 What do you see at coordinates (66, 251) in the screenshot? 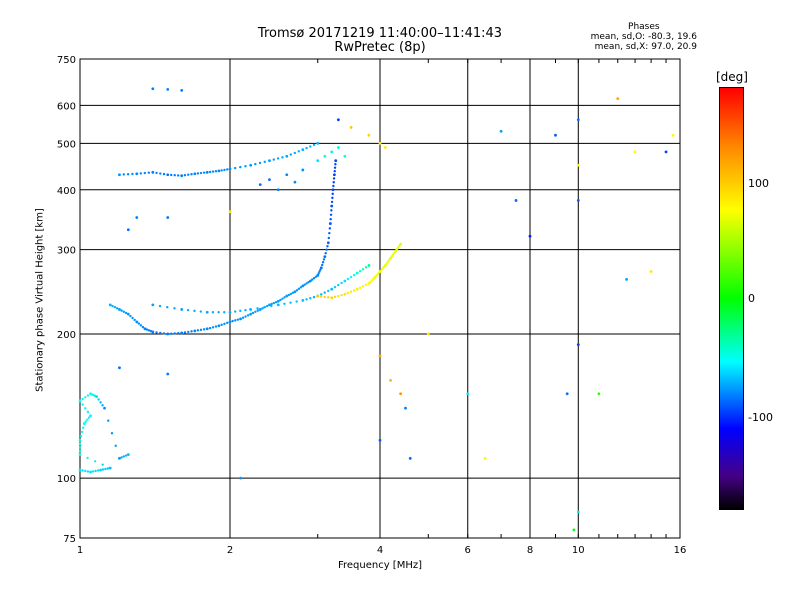
I see `y-tick-label: 300` at bounding box center [66, 251].